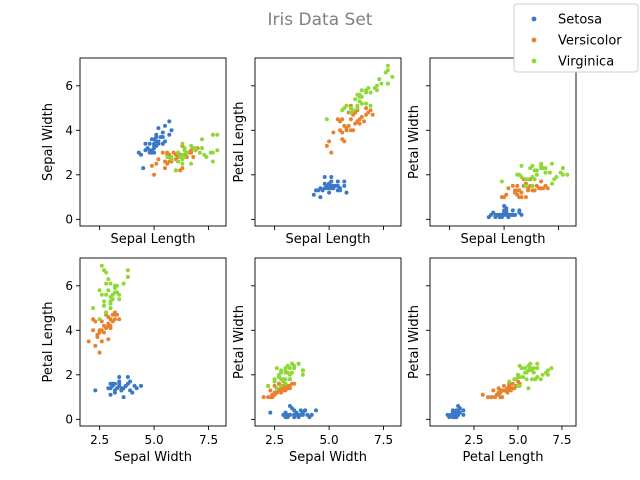 The width and height of the screenshot is (640, 480). What do you see at coordinates (561, 440) in the screenshot?
I see `x-tick-label: 7.5` at bounding box center [561, 440].